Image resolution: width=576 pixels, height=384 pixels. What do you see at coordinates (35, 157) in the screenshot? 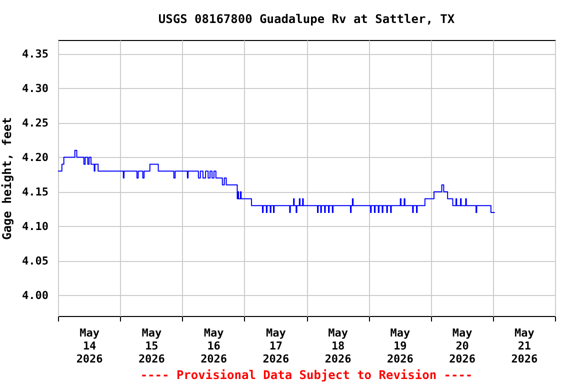
I see `y-tick-label: 4.20` at bounding box center [35, 157].